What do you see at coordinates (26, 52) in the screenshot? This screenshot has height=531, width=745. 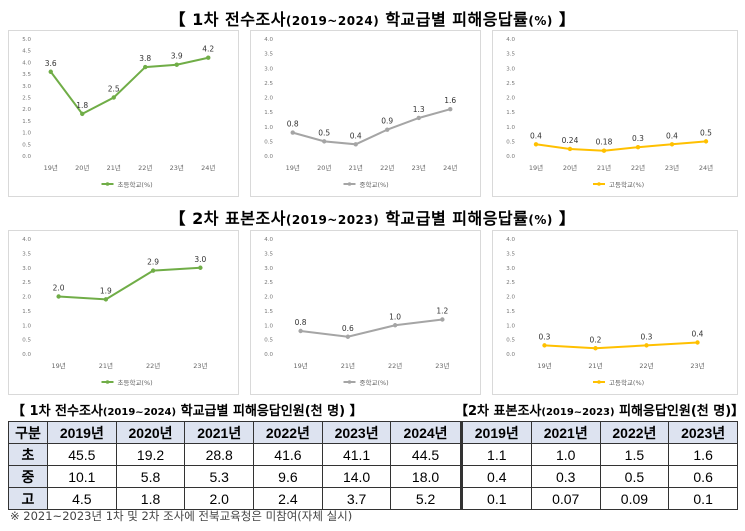 I see `y-tick-label: 4.5` at bounding box center [26, 52].